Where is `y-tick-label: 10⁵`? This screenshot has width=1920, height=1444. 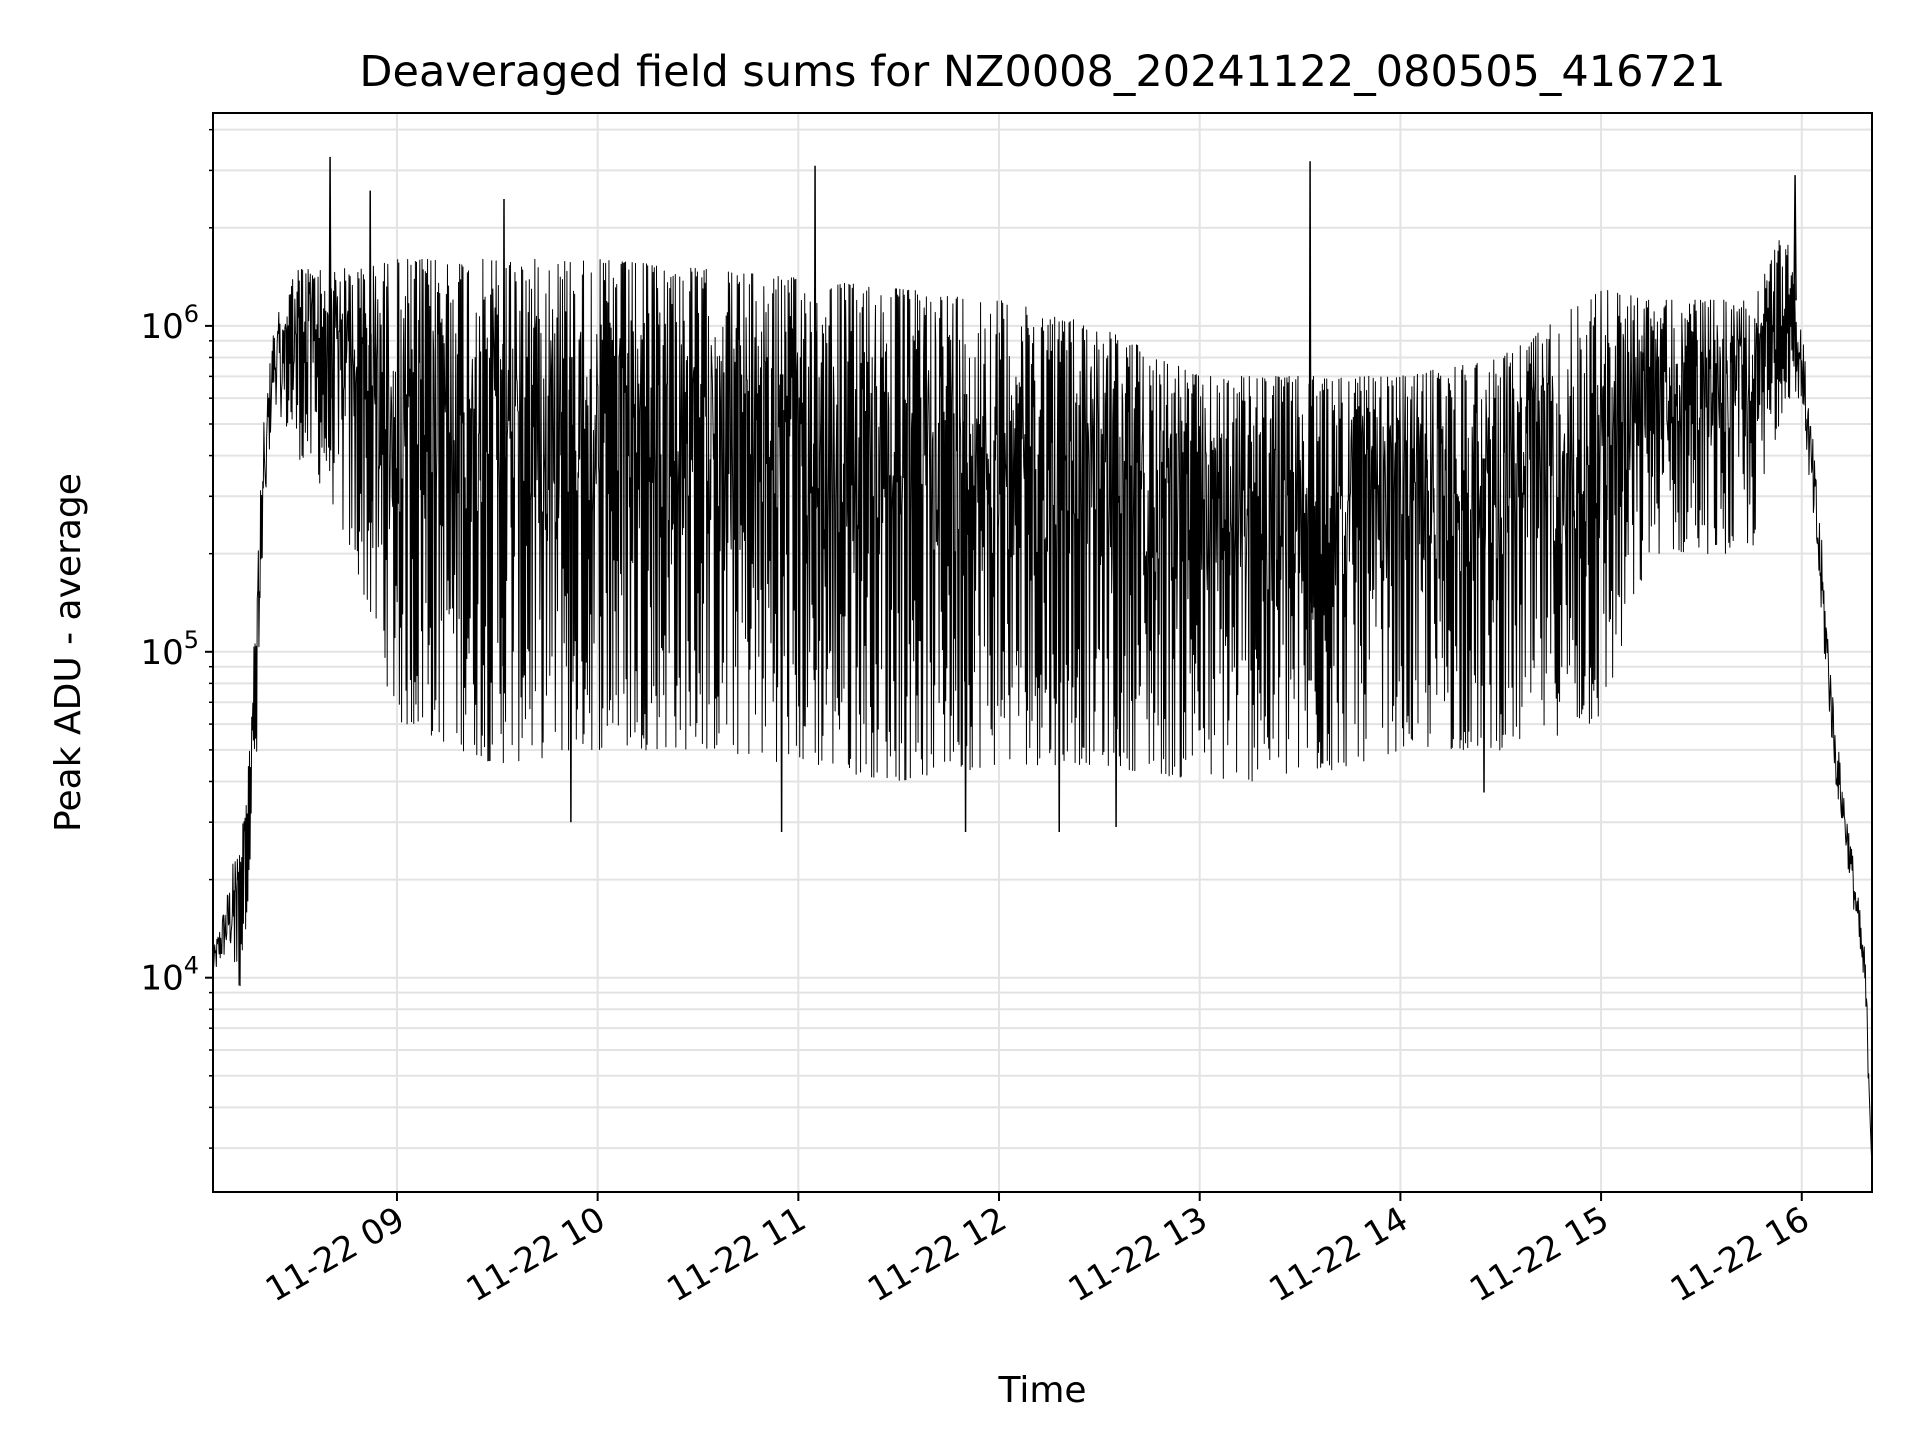 y-tick-label: 10⁵ is located at coordinates (169, 649).